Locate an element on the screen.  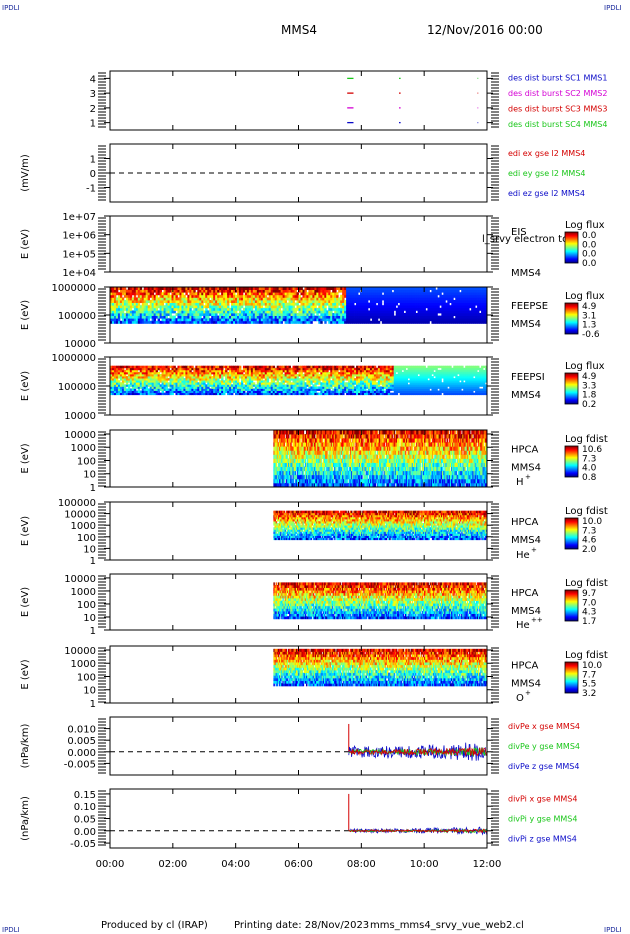
instrument-label: FEEPSE is located at coordinates (529, 306).